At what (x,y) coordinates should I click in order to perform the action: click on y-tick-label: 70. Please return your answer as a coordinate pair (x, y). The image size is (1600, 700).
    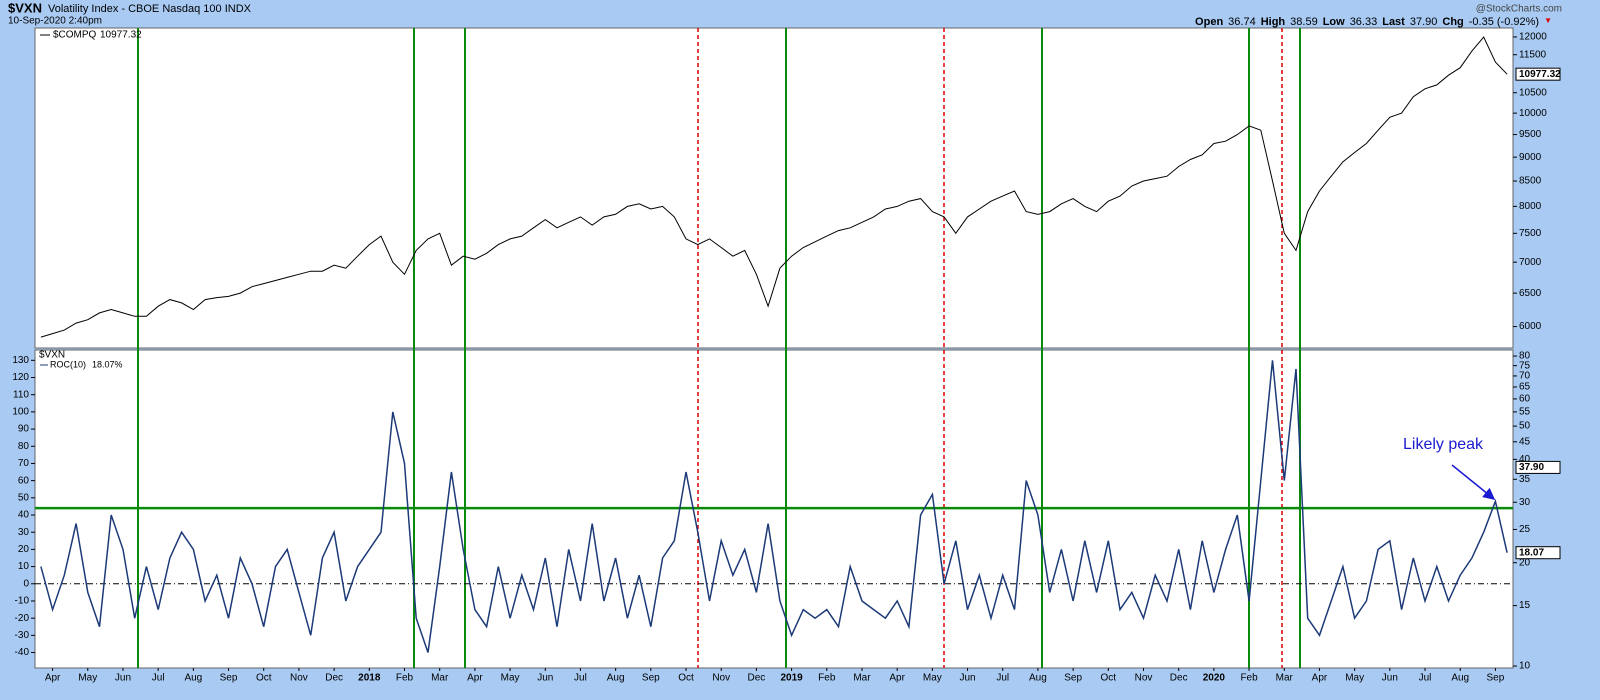
    Looking at the image, I should click on (24, 463).